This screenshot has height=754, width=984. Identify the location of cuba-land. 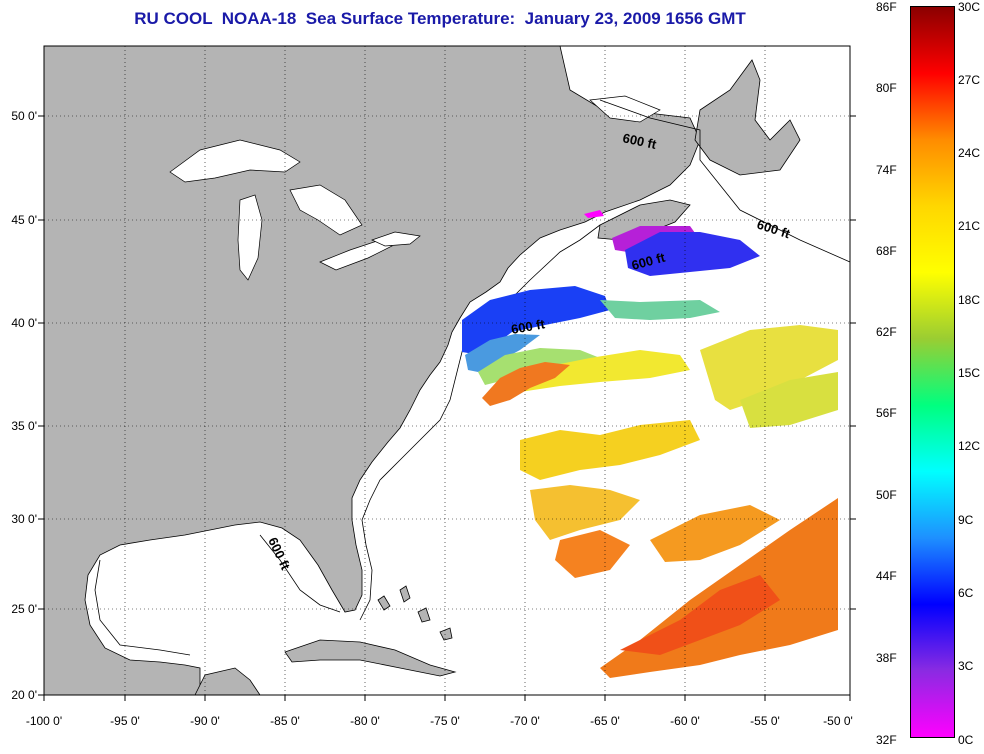
(370, 658).